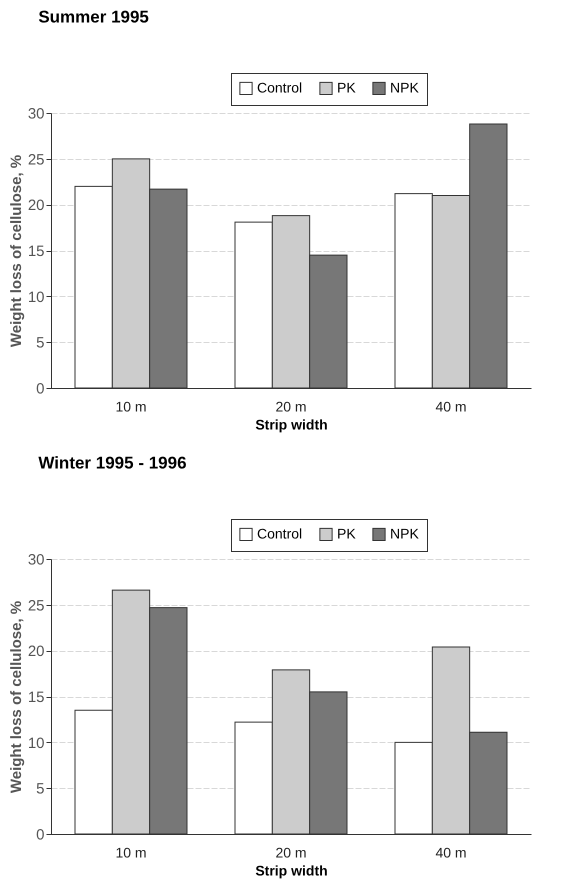  Describe the element at coordinates (112, 463) in the screenshot. I see `chart-title: Winter 1995 - 1996` at that location.